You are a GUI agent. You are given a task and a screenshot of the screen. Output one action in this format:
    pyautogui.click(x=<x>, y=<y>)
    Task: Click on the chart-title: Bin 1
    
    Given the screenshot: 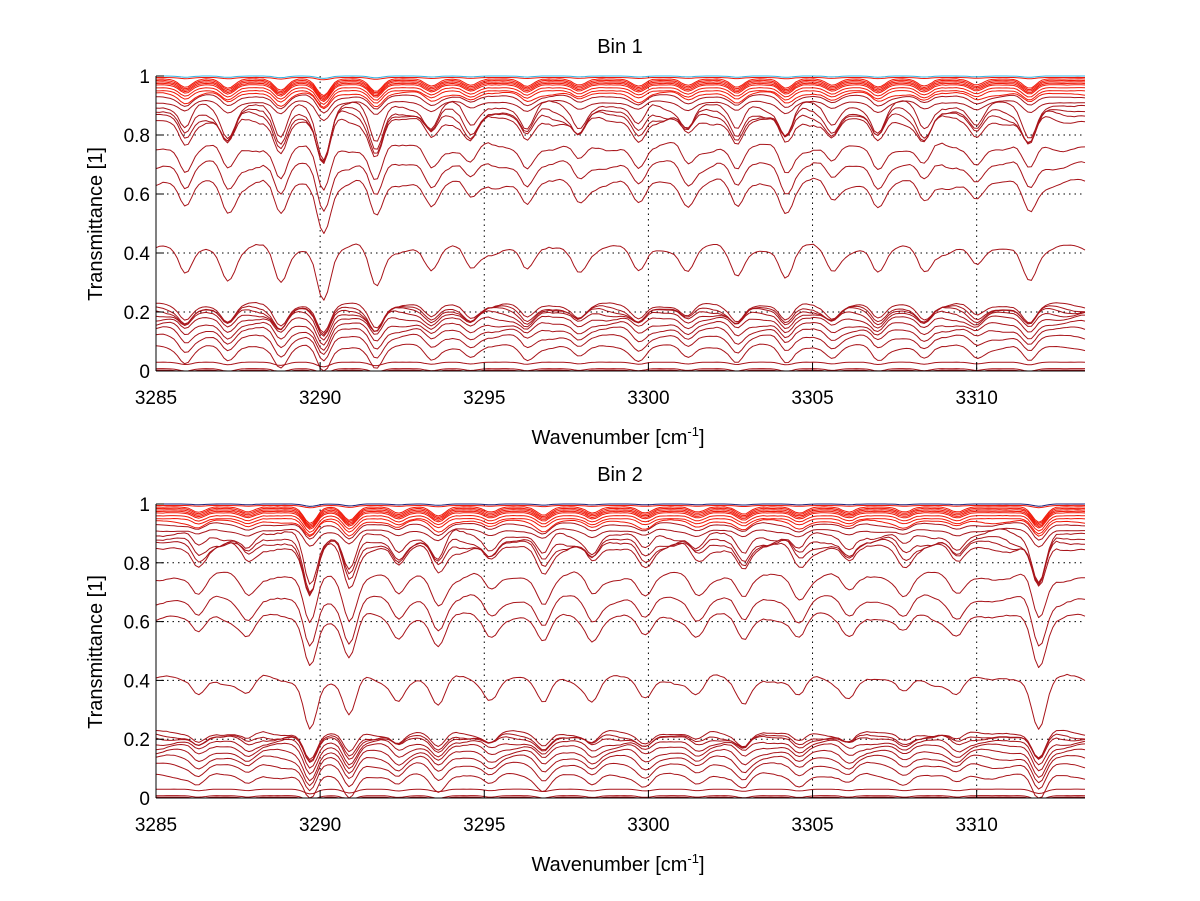 What is the action you would take?
    pyautogui.click(x=620, y=47)
    